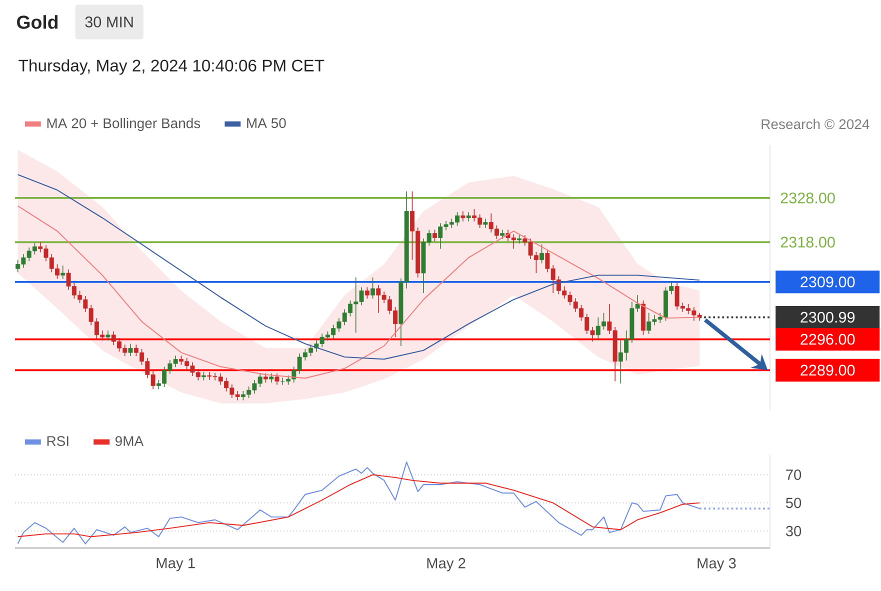  What do you see at coordinates (794, 475) in the screenshot?
I see `y-tick-label: 70` at bounding box center [794, 475].